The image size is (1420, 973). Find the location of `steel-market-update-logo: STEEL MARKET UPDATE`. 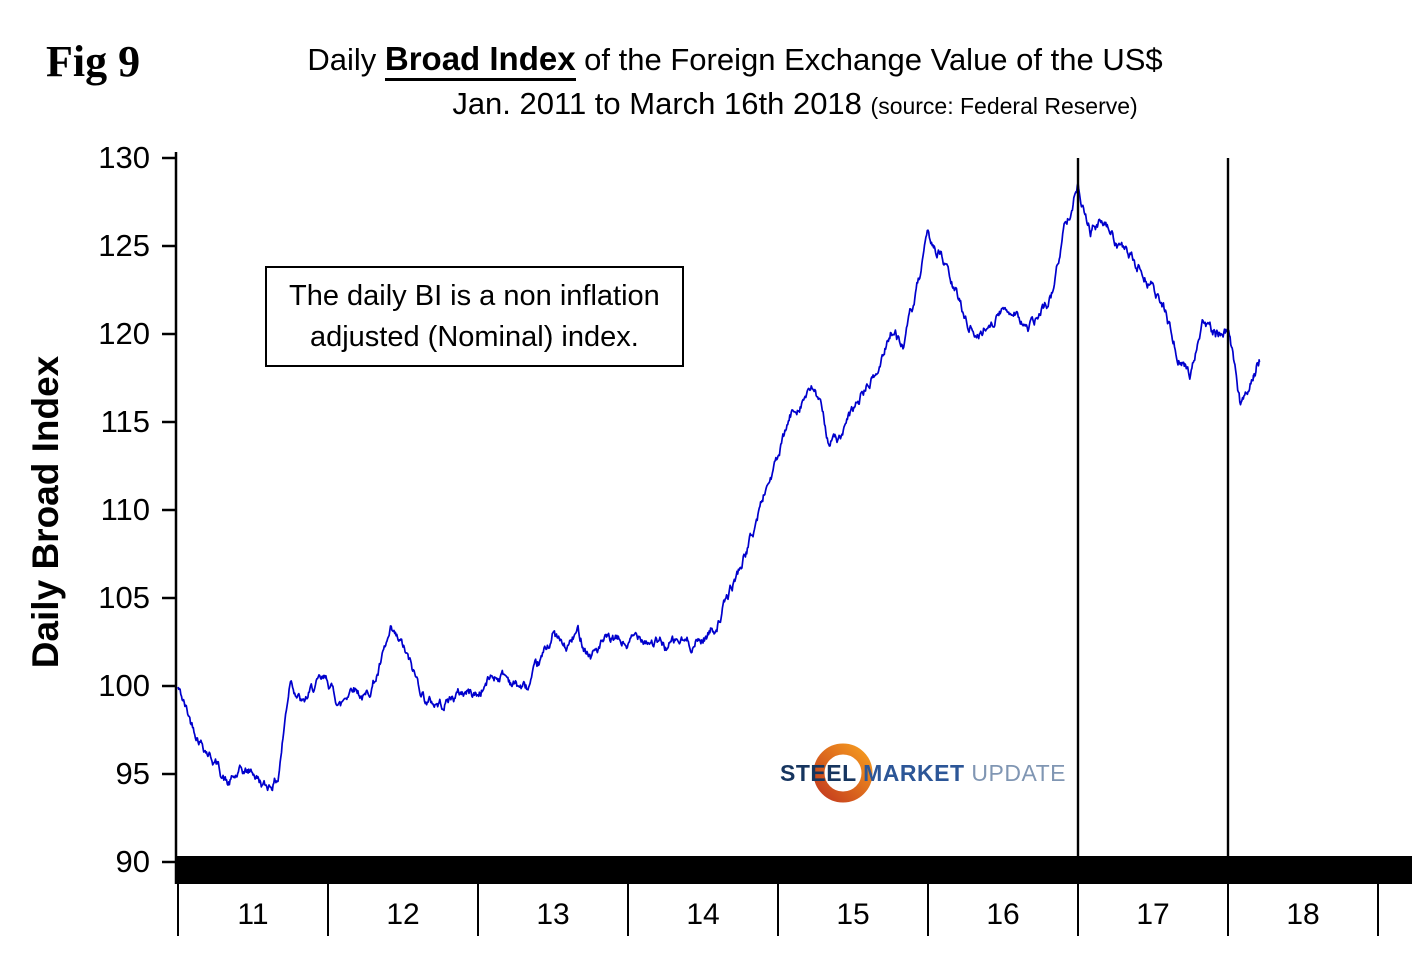

steel-market-update-logo: STEEL MARKET UPDATE is located at coordinates (917, 774).